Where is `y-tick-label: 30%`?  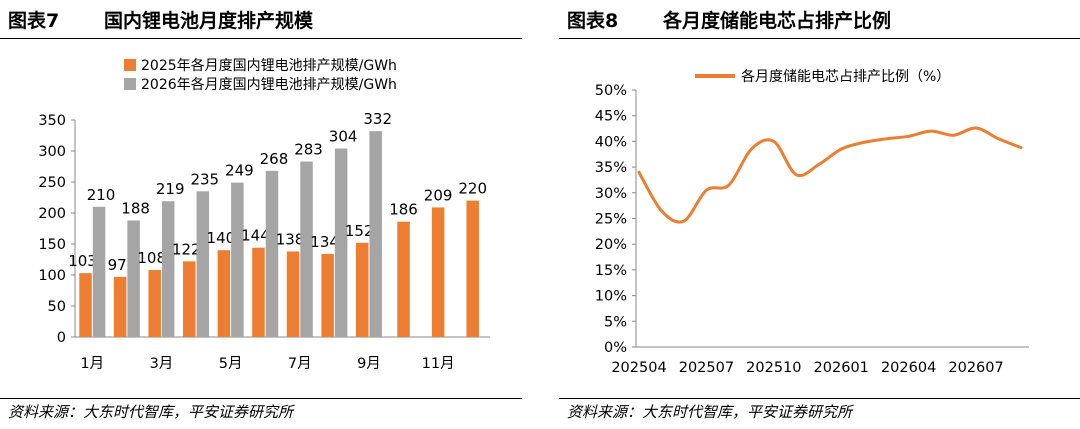 y-tick-label: 30% is located at coordinates (611, 194).